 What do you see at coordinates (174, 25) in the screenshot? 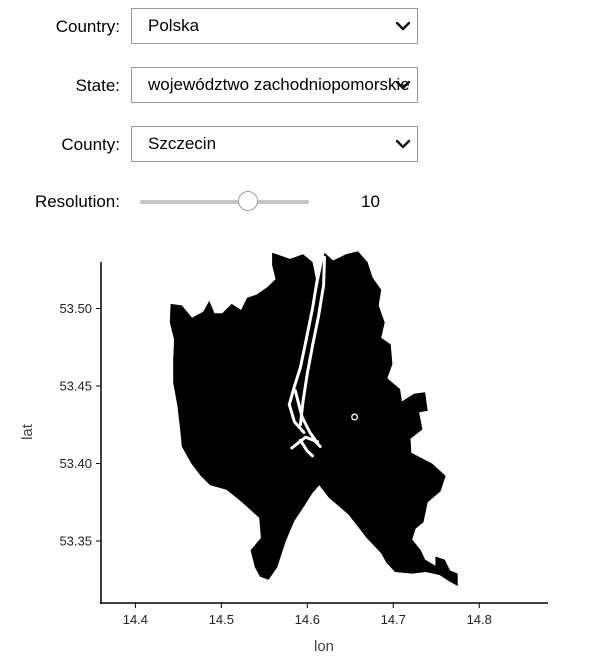
I see `country-select-value: Polska` at bounding box center [174, 25].